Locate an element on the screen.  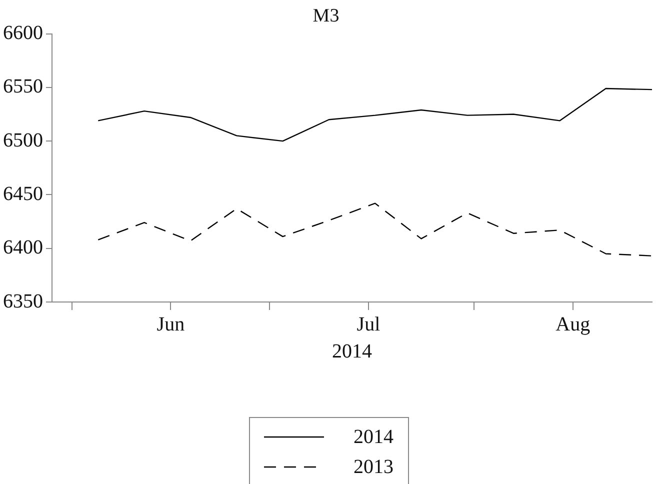
line-series is located at coordinates (375, 229).